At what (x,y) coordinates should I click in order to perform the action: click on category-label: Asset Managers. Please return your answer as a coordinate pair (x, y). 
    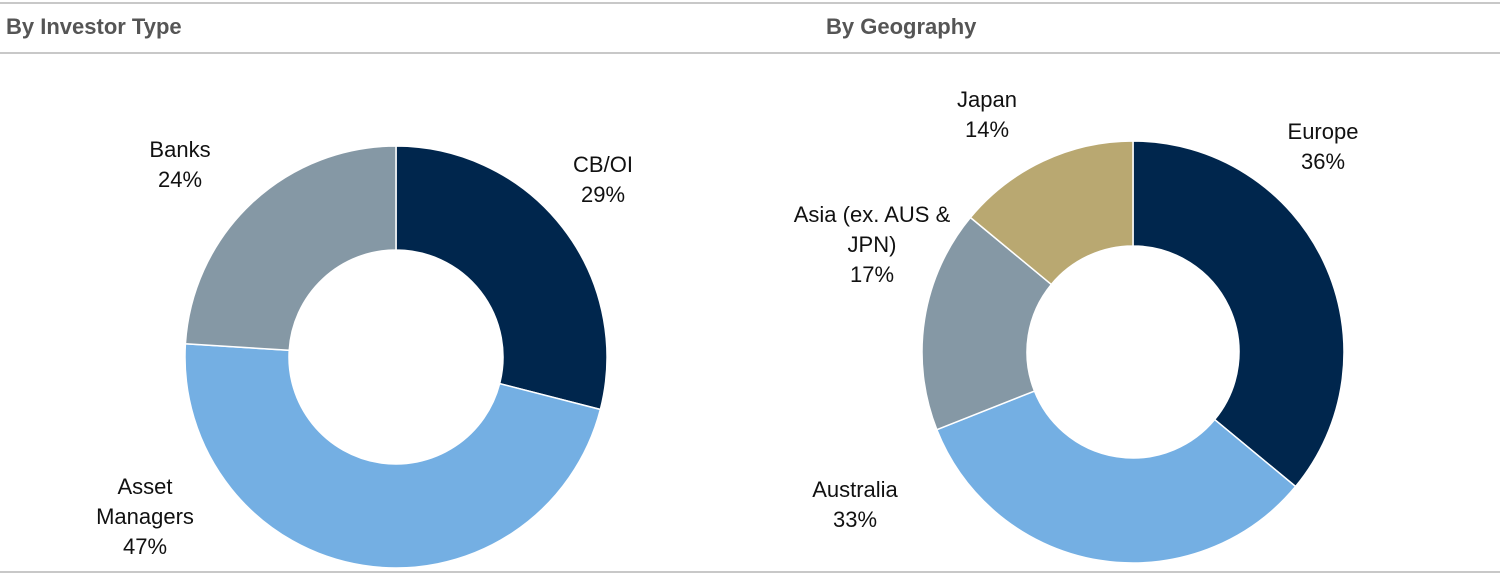
    Looking at the image, I should click on (145, 501).